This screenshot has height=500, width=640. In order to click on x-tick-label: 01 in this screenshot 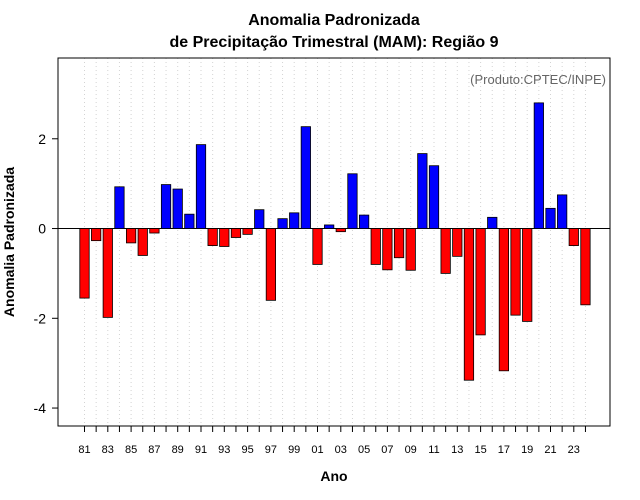, I will do `click(317, 450)`.